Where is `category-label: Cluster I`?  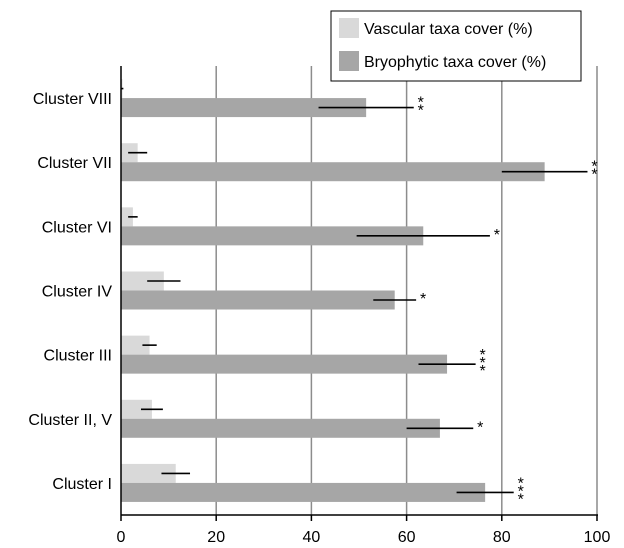
category-label: Cluster I is located at coordinates (82, 484).